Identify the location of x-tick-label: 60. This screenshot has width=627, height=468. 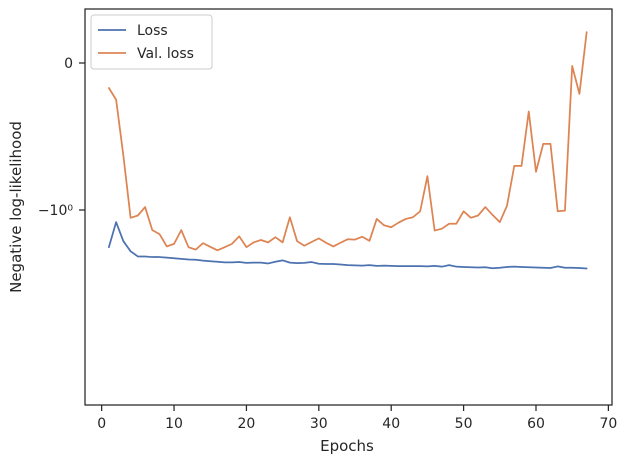
(536, 424).